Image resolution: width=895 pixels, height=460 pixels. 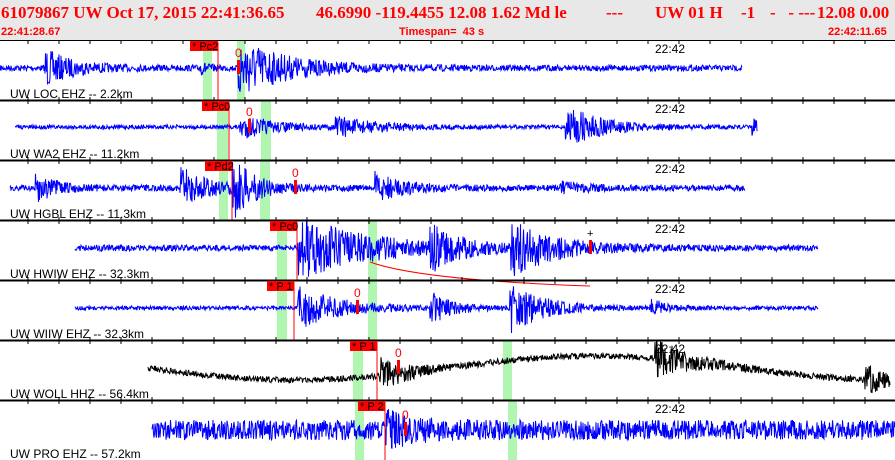 I want to click on trace-row: * P 1 0 22:42 UW WOLL HHZ -- 56.4km, so click(x=447, y=369).